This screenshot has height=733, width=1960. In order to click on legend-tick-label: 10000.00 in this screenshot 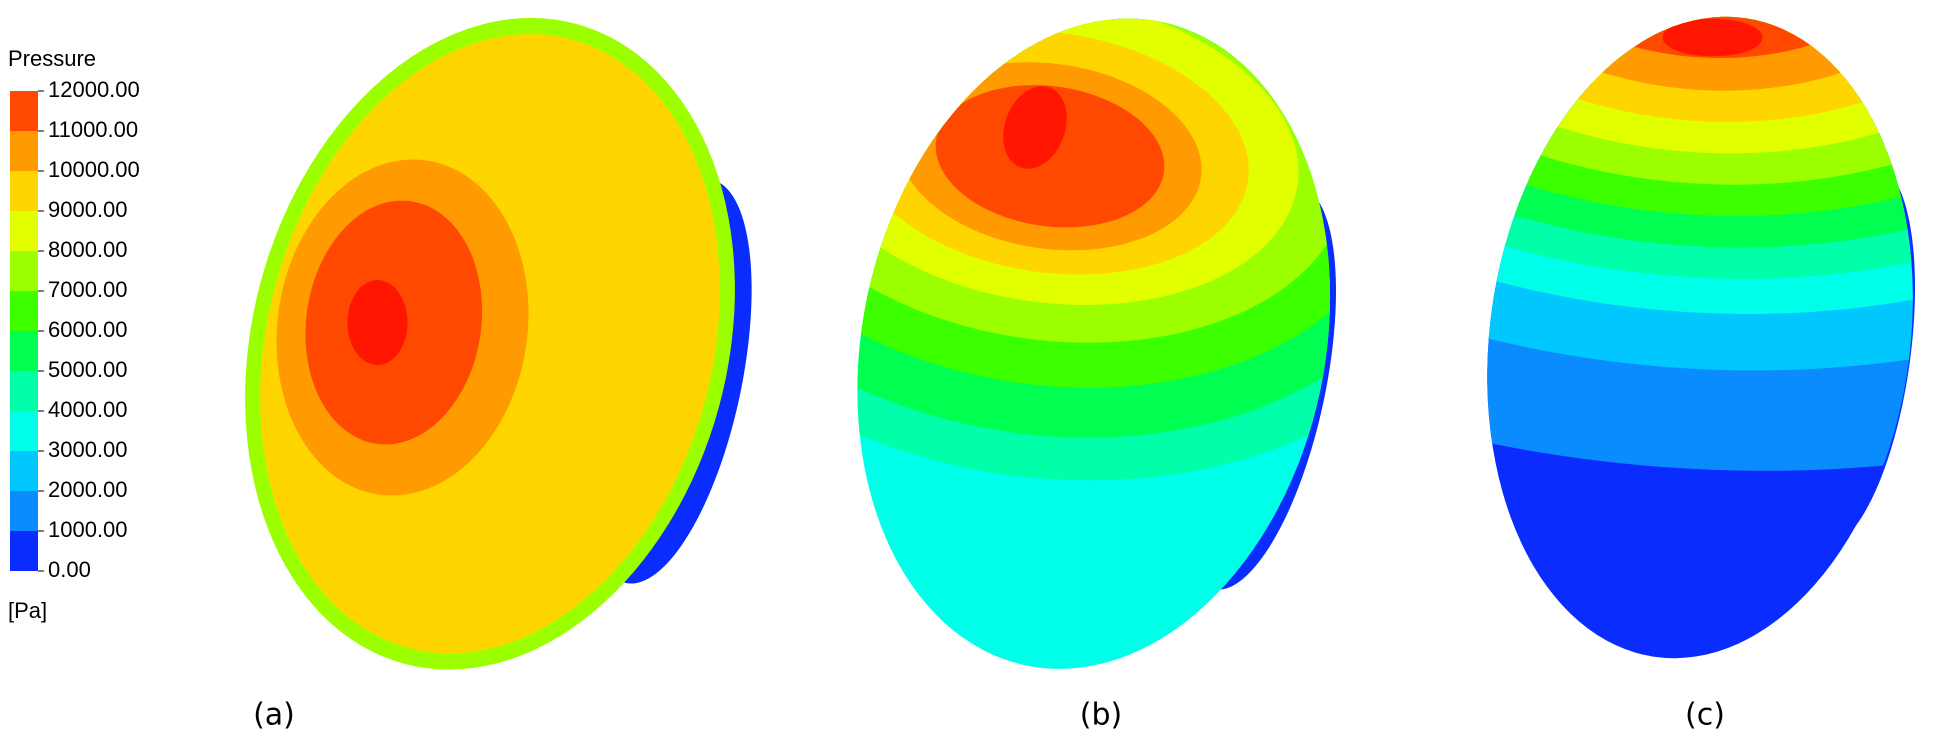, I will do `click(94, 169)`.